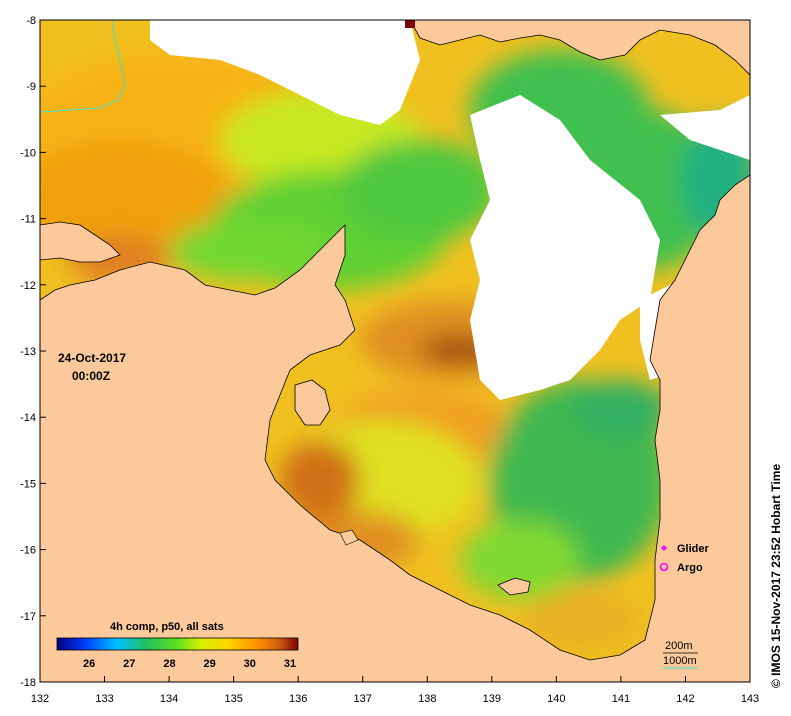  What do you see at coordinates (169, 699) in the screenshot?
I see `x-tick-label: 134` at bounding box center [169, 699].